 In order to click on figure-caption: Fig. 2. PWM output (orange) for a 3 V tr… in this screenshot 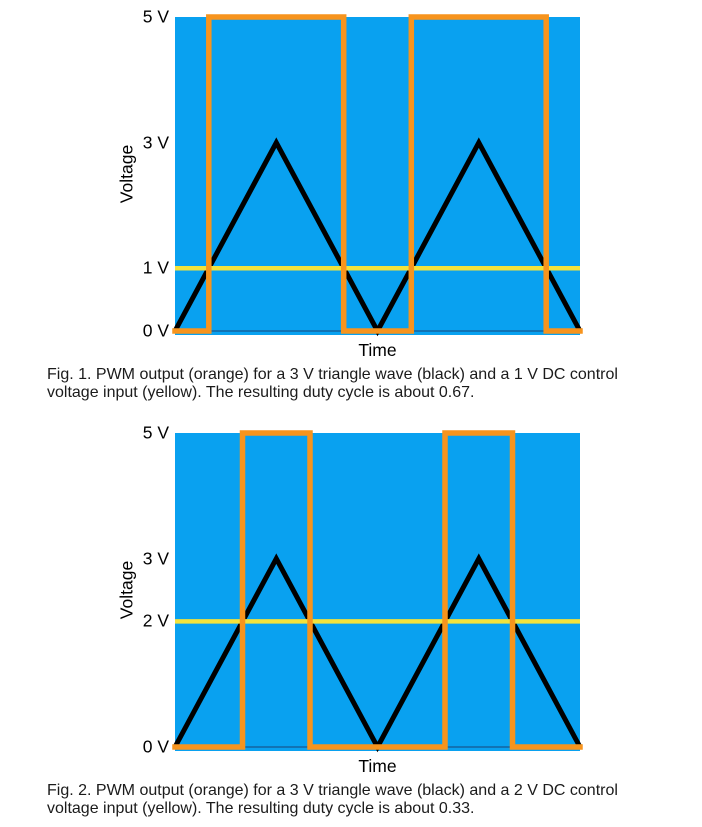, I will do `click(332, 799)`.